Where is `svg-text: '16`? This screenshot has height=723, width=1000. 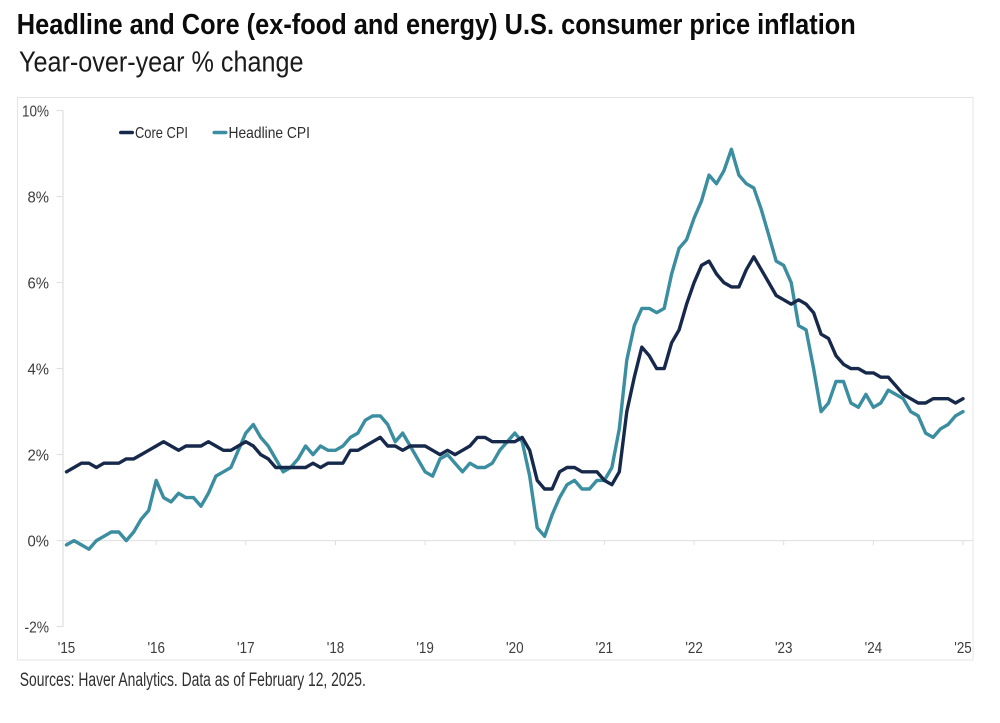 svg-text: '16 is located at coordinates (156, 648).